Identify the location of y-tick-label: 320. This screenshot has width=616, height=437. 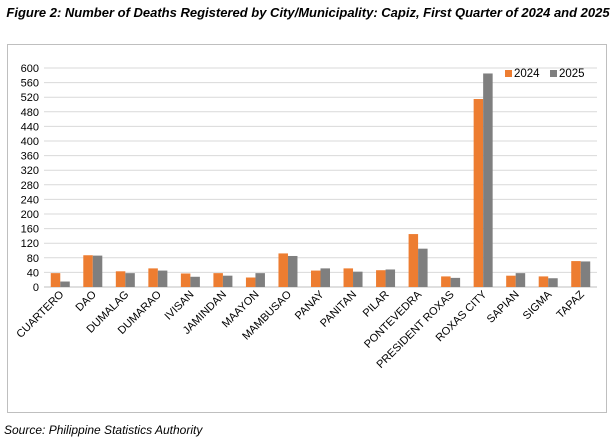
(30, 171).